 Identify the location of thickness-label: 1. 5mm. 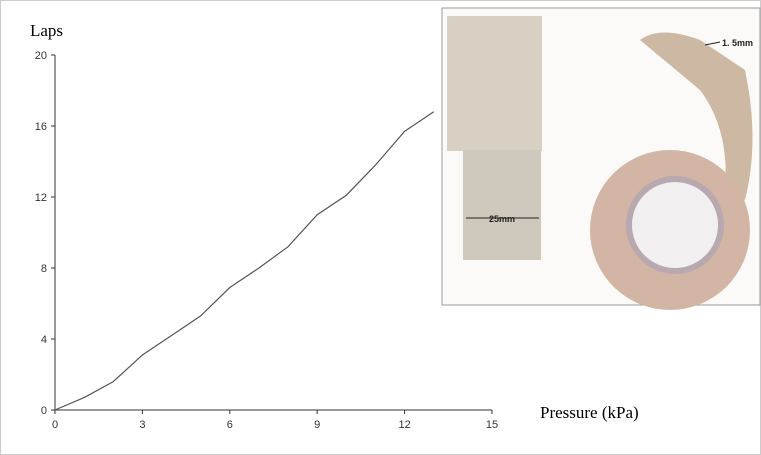
(737, 43).